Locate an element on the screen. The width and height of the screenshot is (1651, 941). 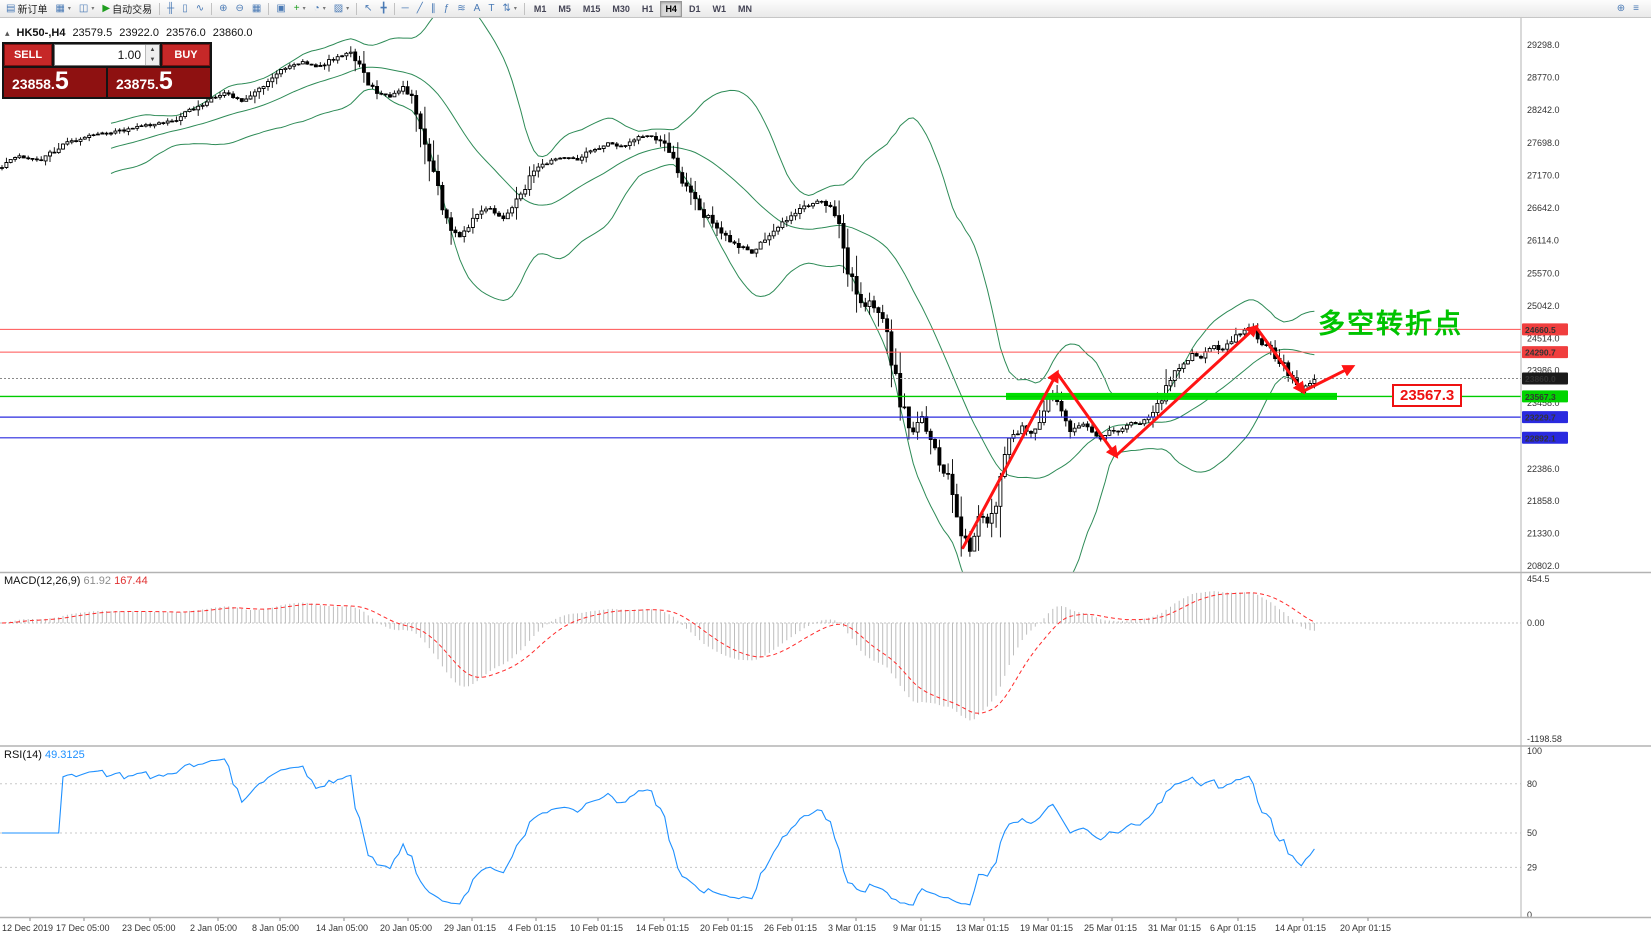
svg-text: 12 Dec 2019 is located at coordinates (27, 928).